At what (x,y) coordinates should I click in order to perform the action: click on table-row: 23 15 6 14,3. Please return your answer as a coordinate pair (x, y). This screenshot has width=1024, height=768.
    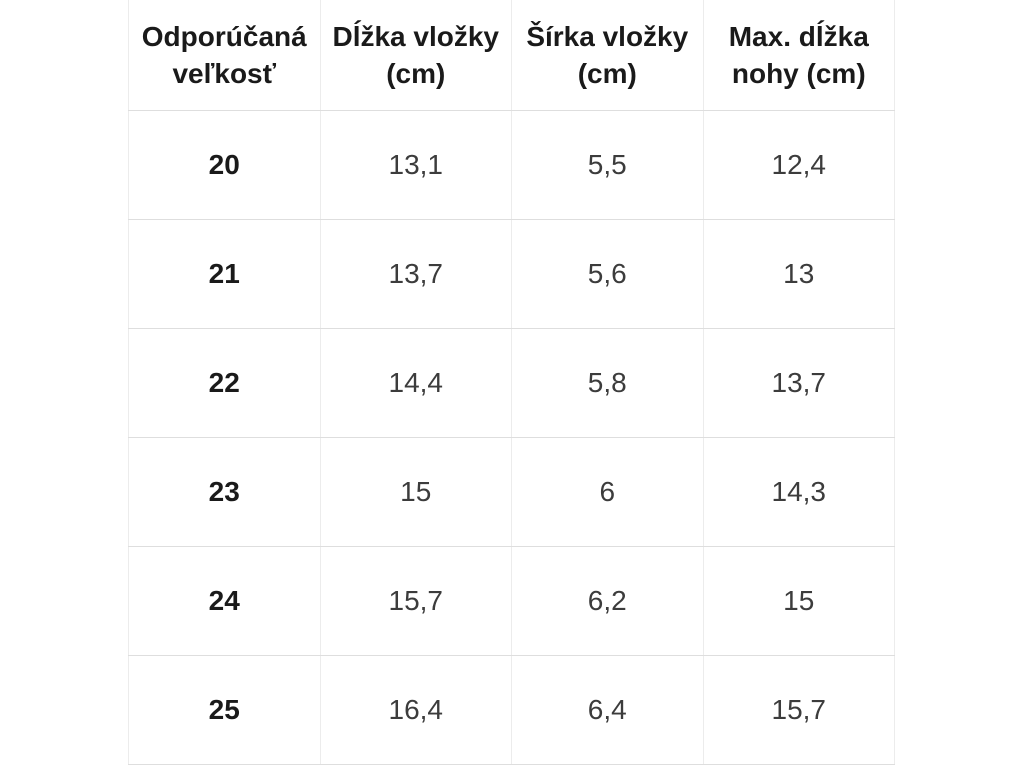
    Looking at the image, I should click on (511, 491).